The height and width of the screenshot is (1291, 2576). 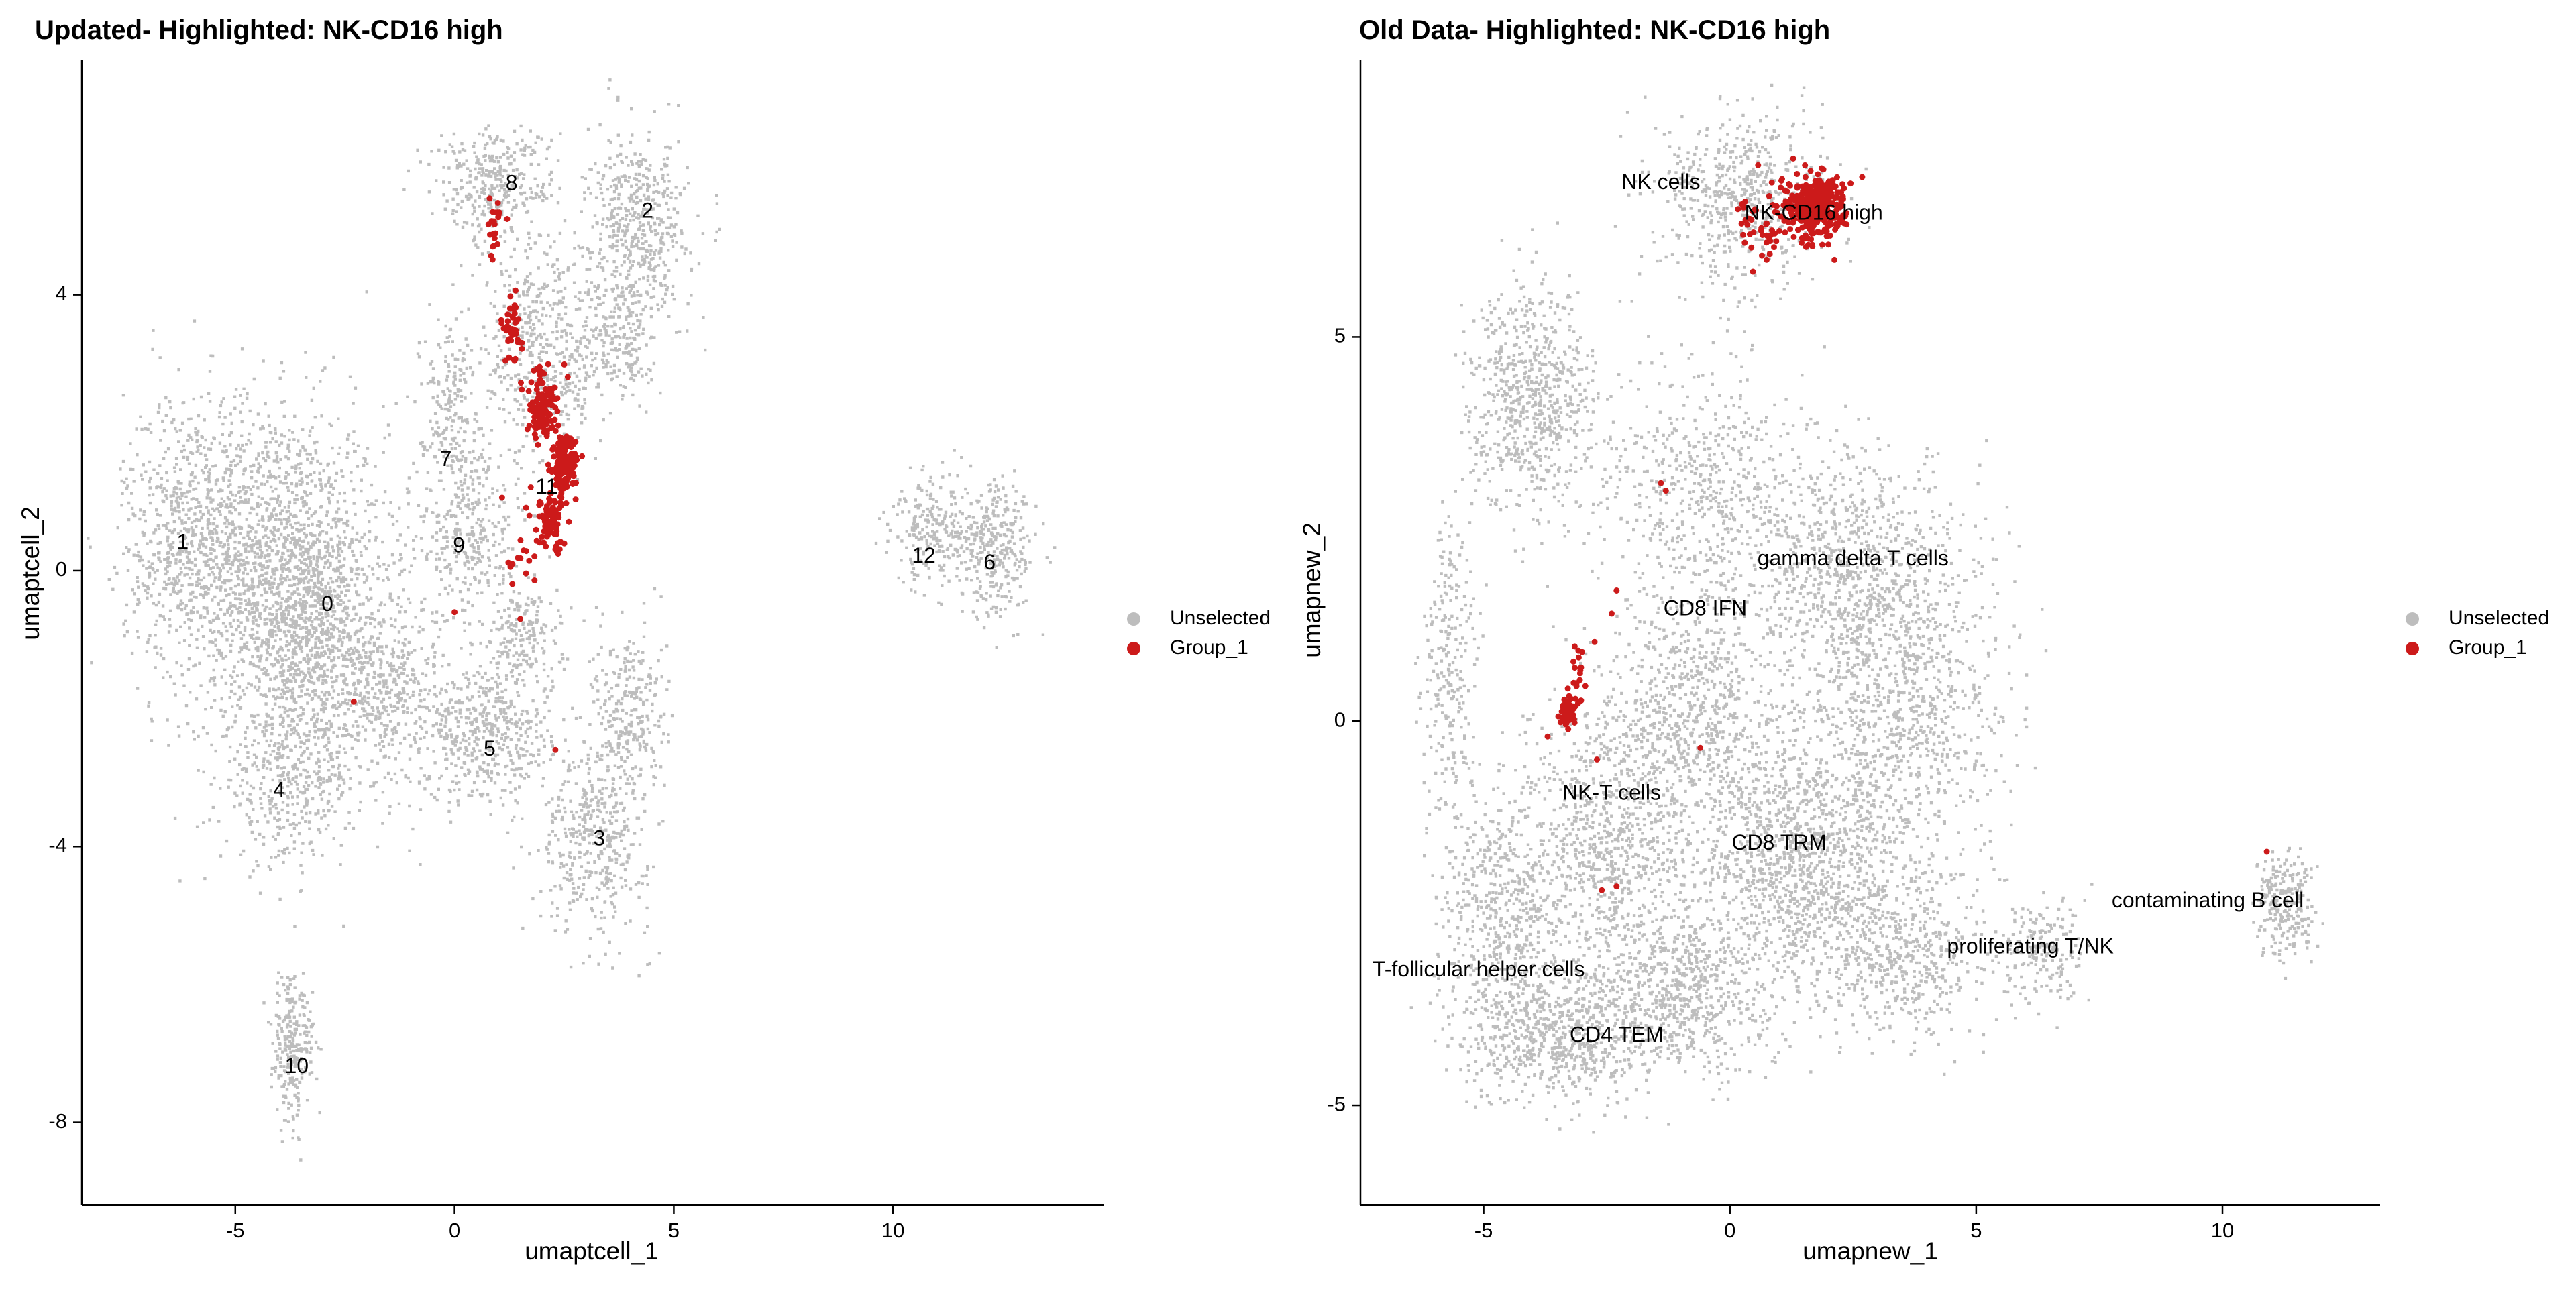 I want to click on y-axis-label-old-data: umapnew_2, so click(x=1312, y=590).